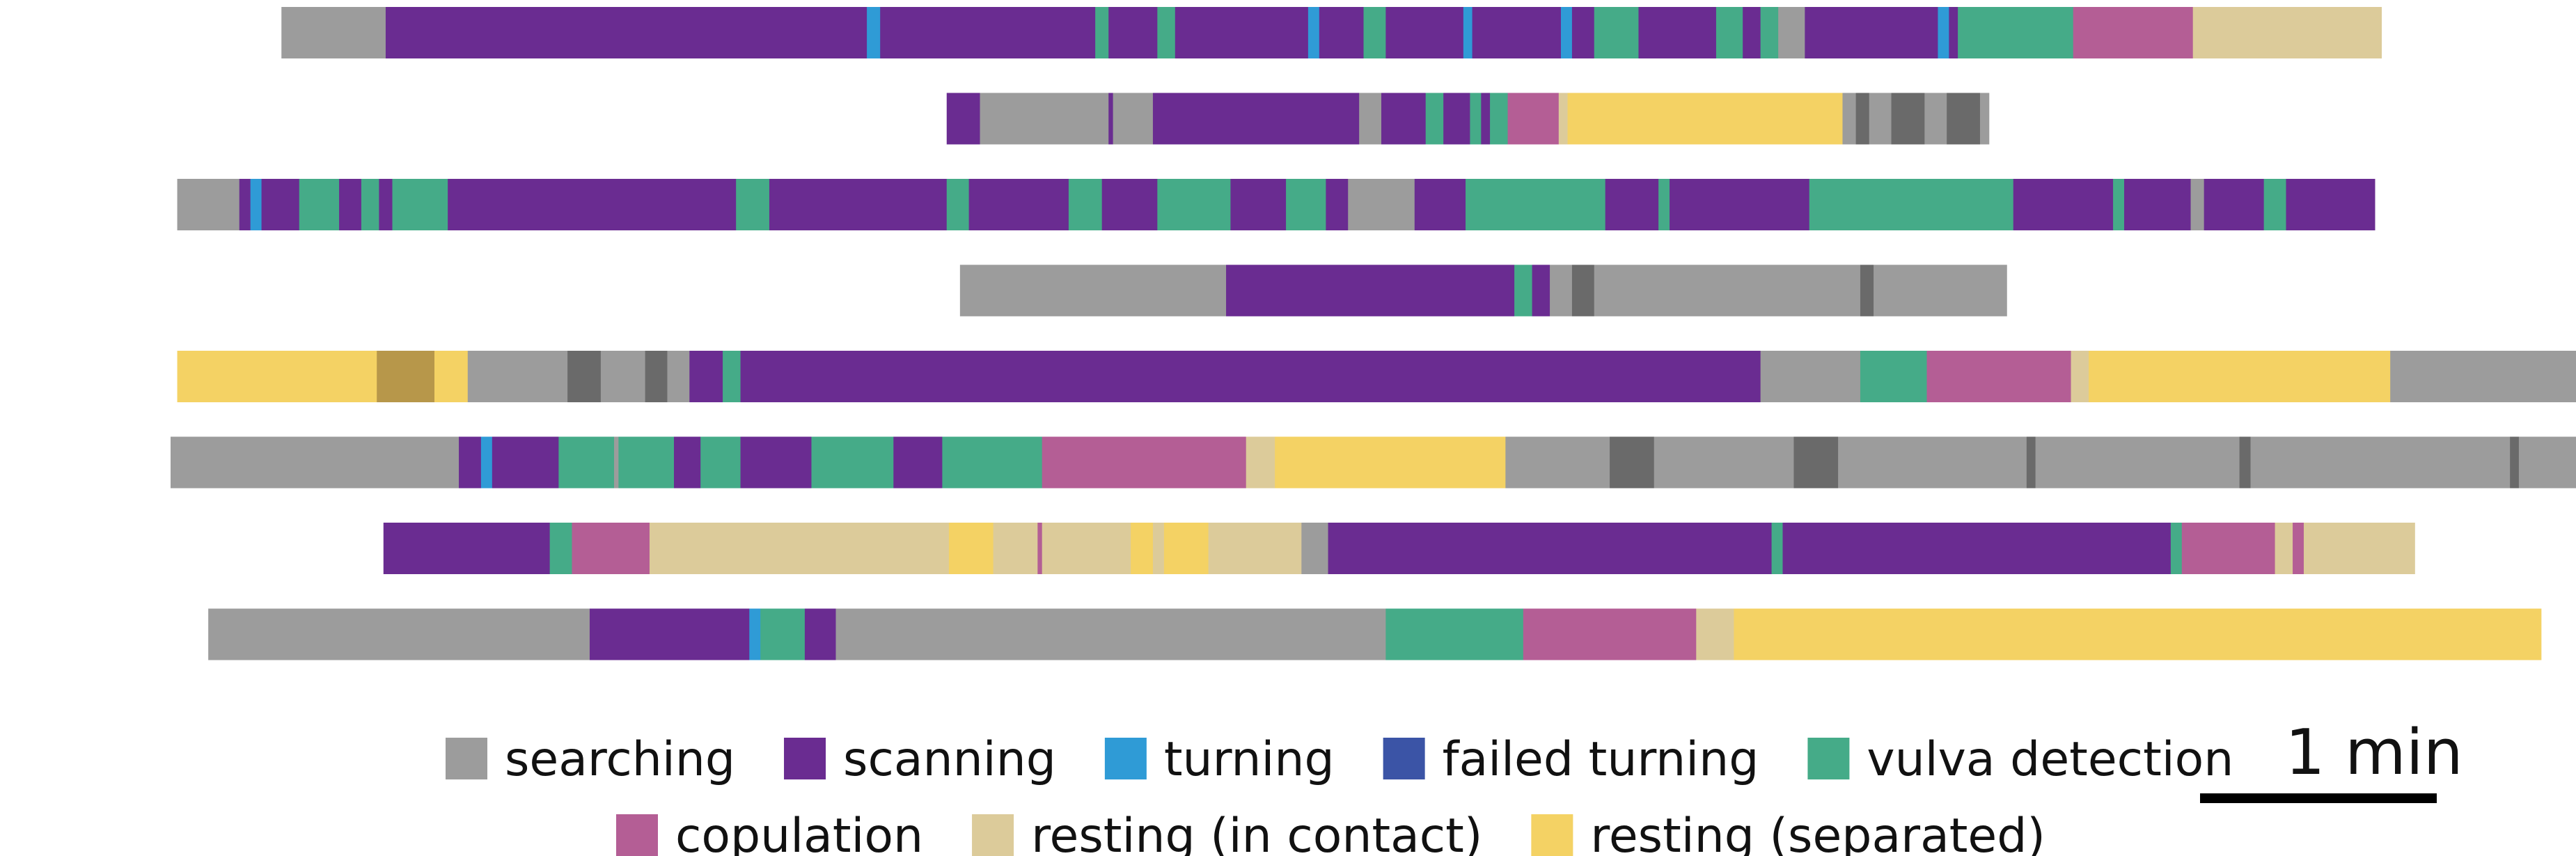 Image resolution: width=2576 pixels, height=856 pixels. I want to click on legend-label-vulva-detection: vulva detection, so click(2050, 759).